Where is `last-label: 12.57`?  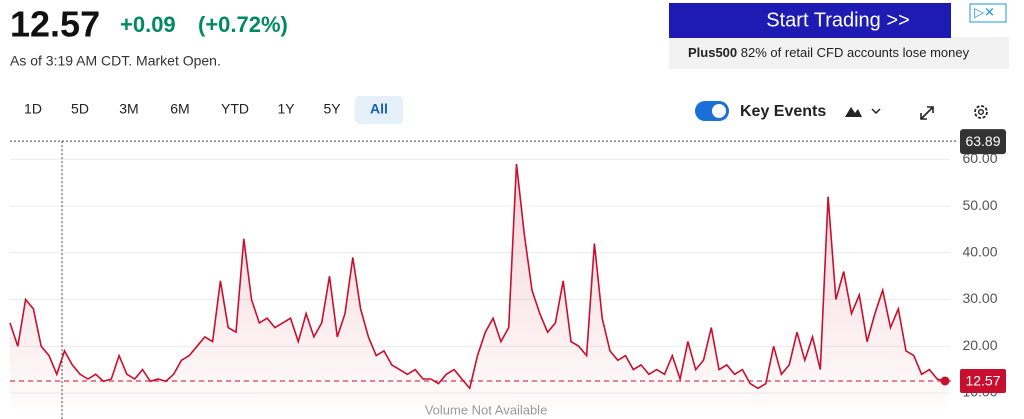
last-label: 12.57 is located at coordinates (982, 381).